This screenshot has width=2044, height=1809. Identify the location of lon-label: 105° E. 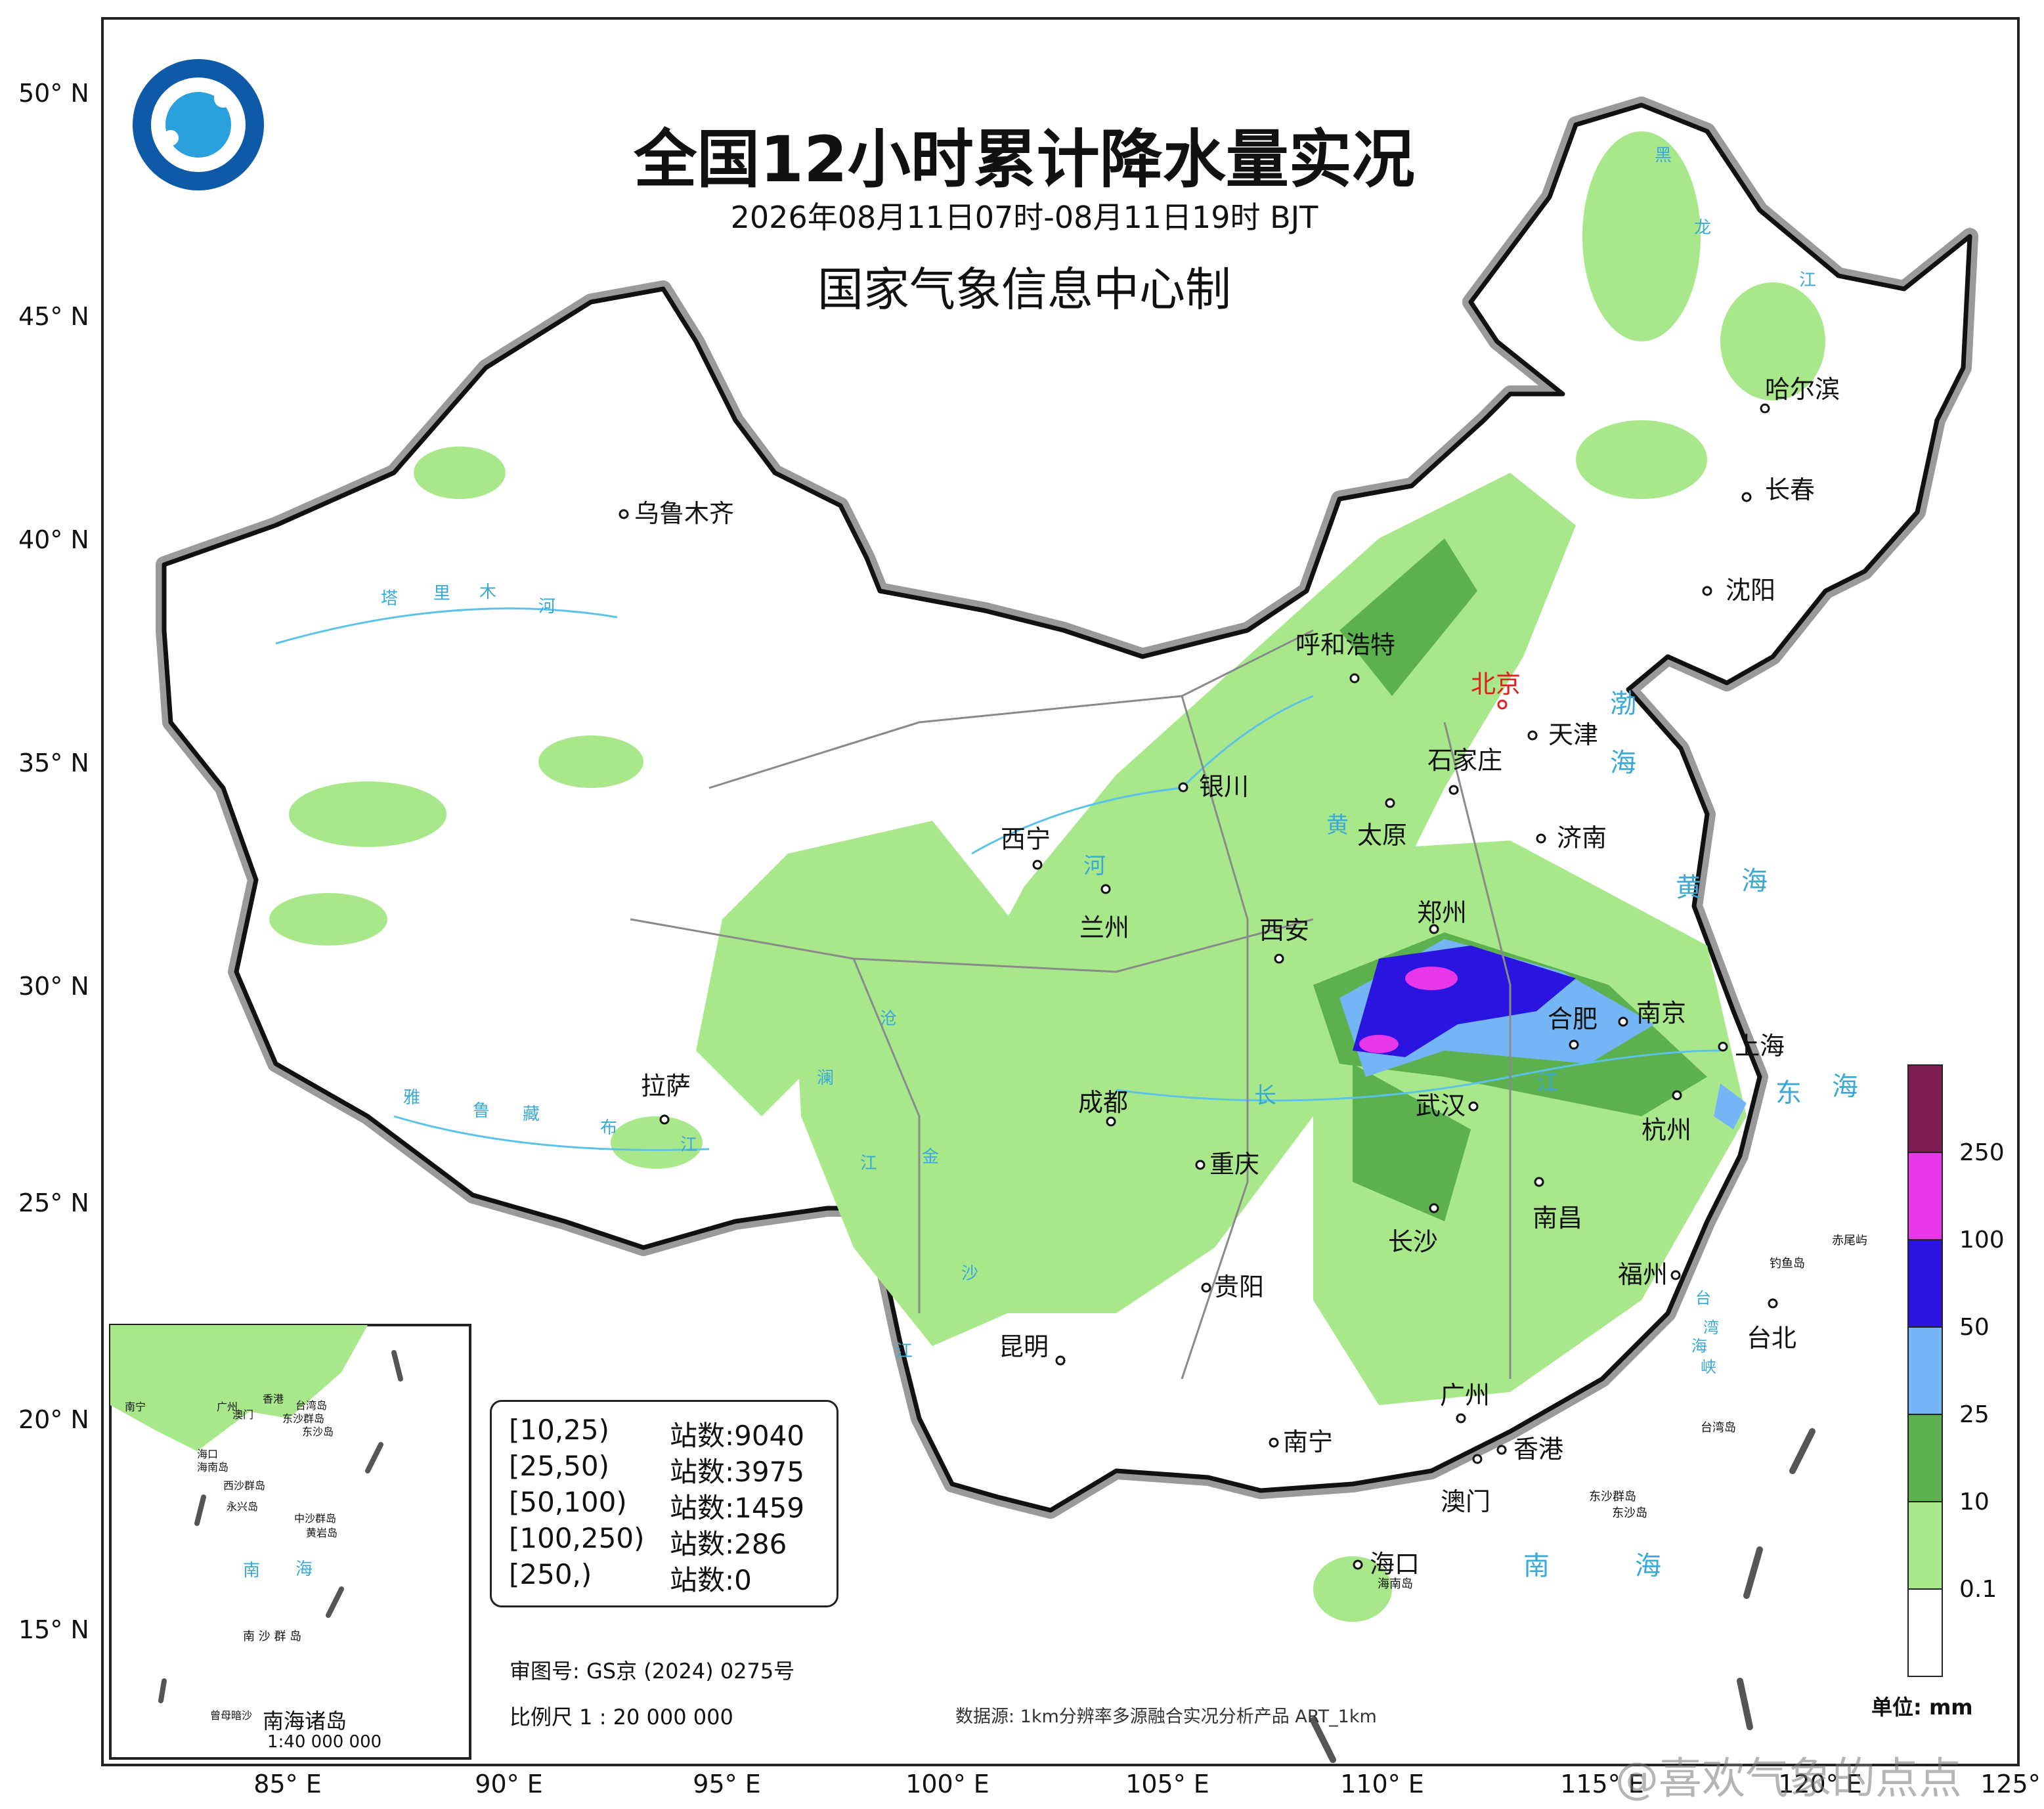
(1167, 1784).